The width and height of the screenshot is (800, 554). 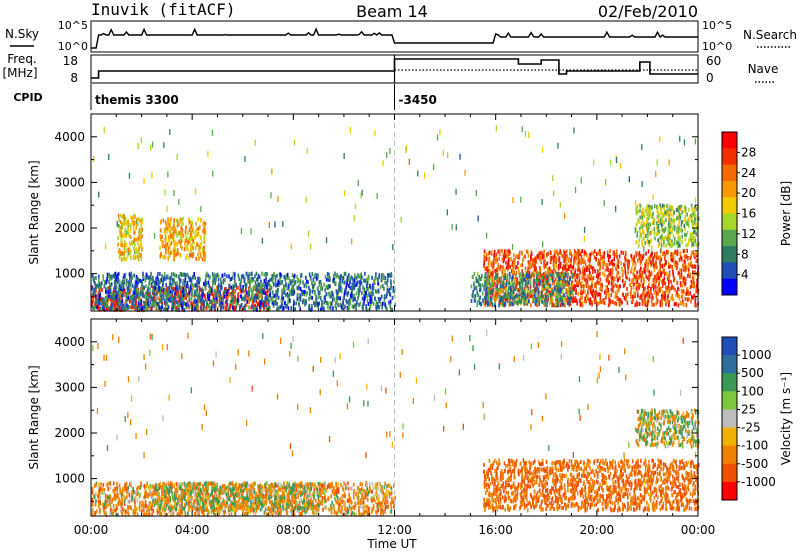 I want to click on nave-tick-high: 60, so click(x=713, y=61).